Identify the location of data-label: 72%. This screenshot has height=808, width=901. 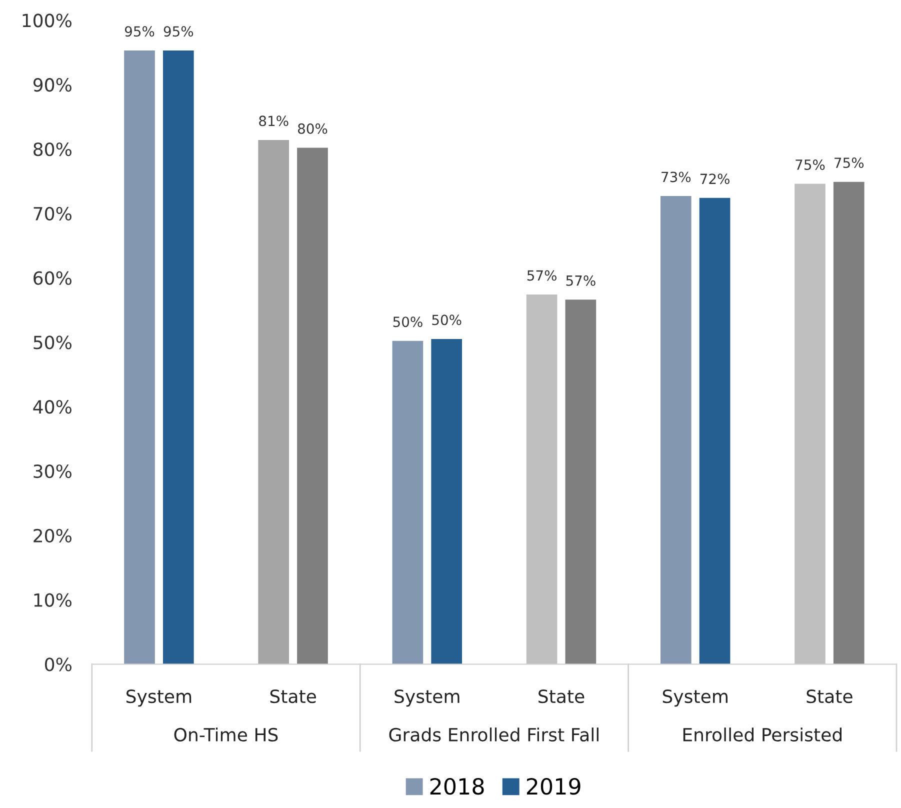
(715, 179).